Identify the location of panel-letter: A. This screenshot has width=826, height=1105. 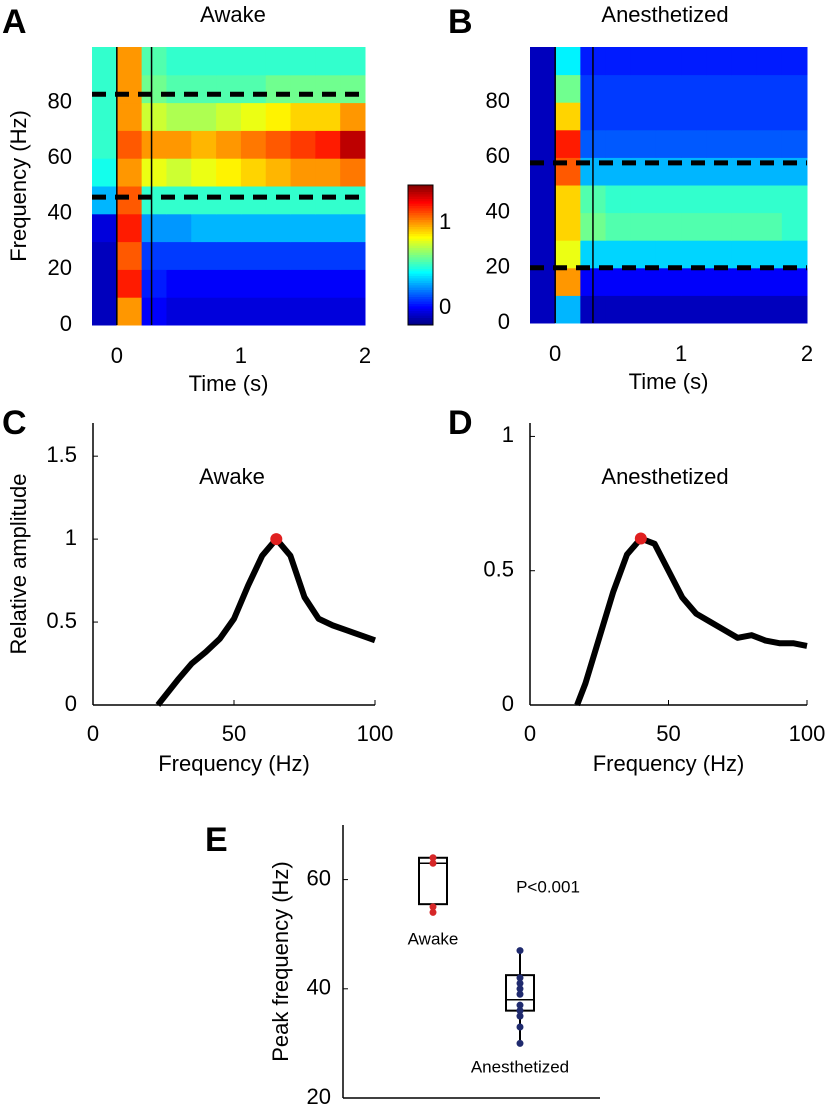
(14, 22).